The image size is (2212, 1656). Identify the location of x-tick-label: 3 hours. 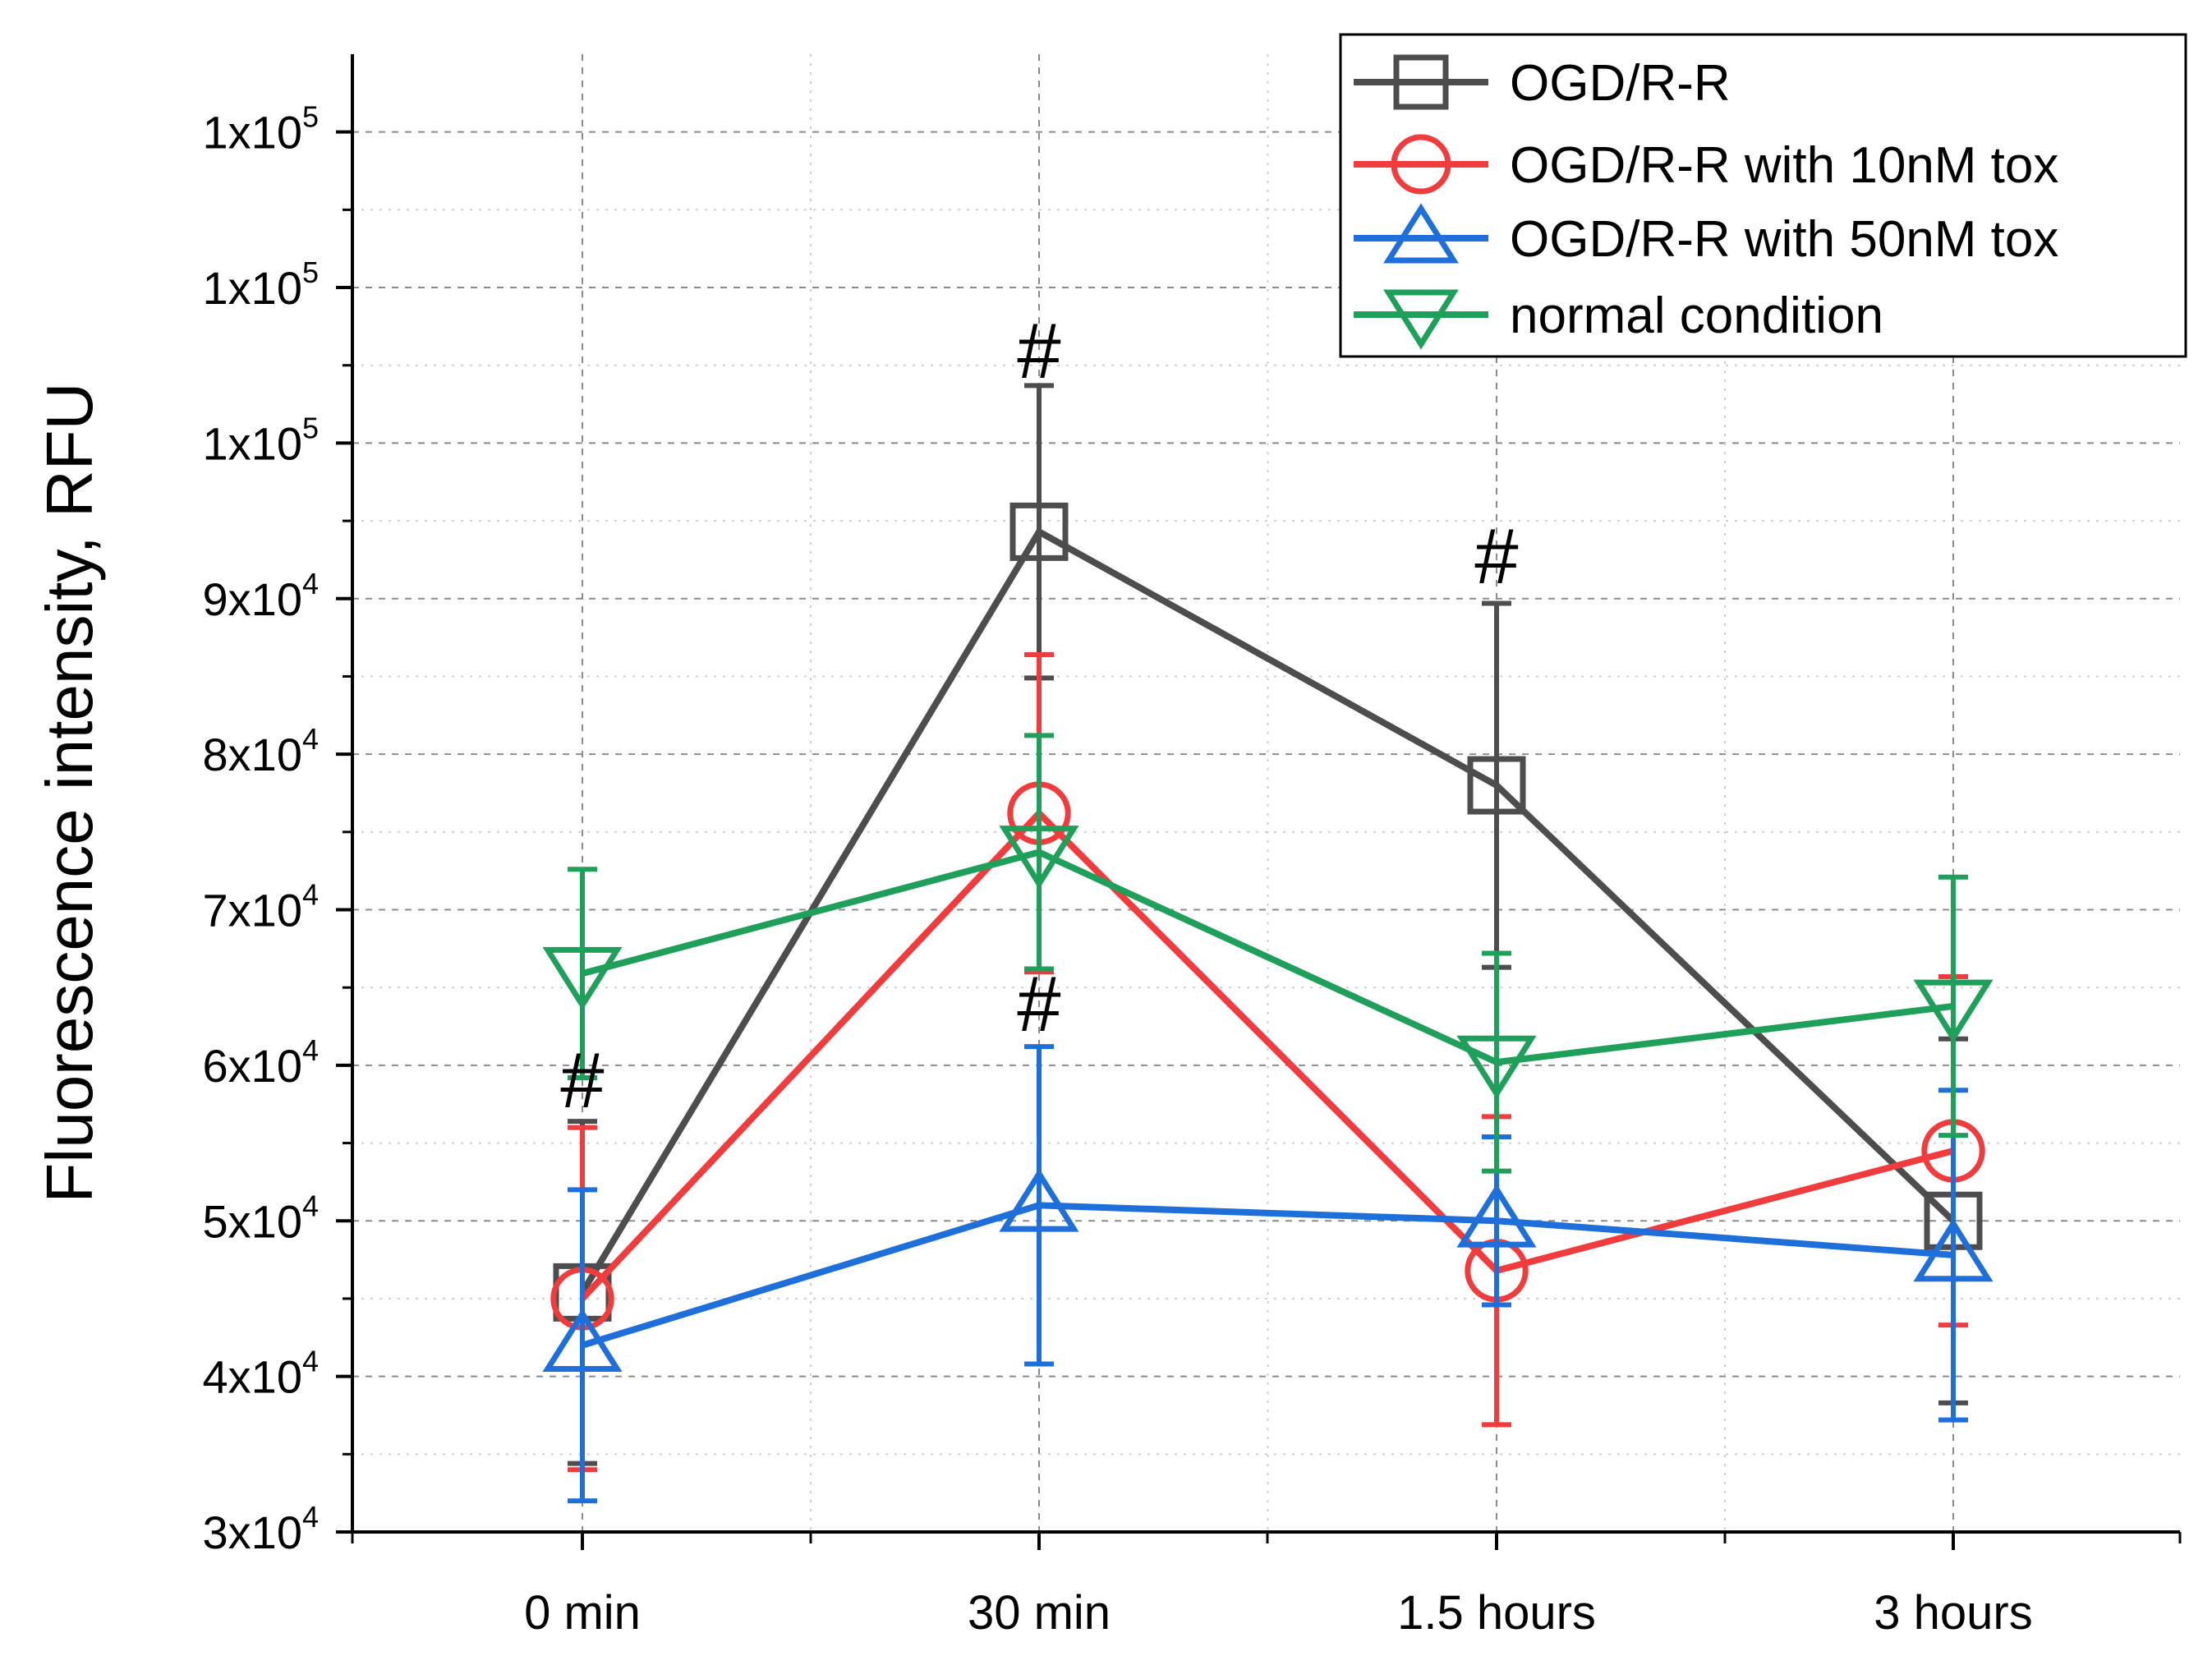
(1953, 1613).